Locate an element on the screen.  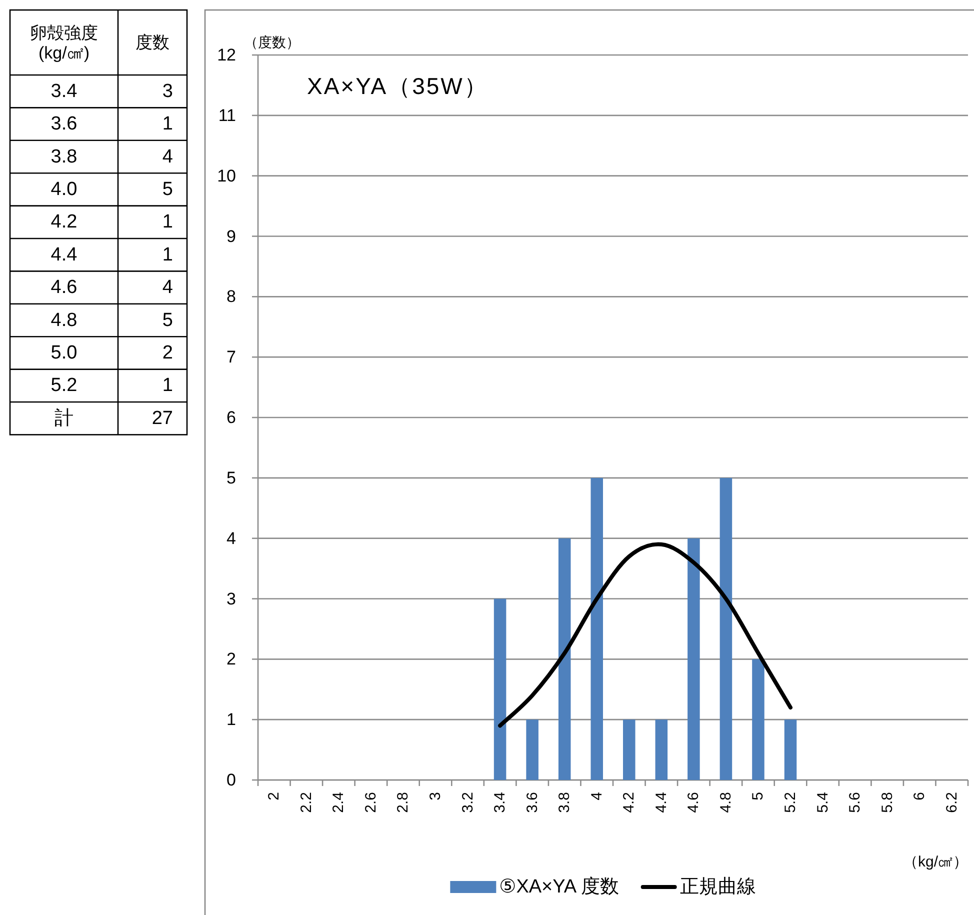
legend-label: ⑤XA×YA 度数 is located at coordinates (559, 887).